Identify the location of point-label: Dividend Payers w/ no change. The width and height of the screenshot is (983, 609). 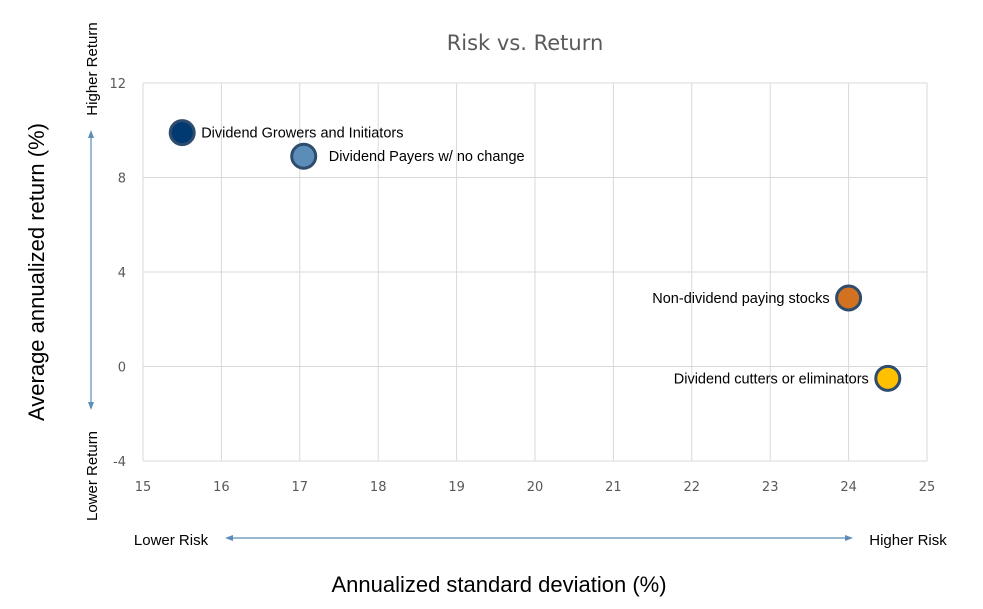
(427, 157).